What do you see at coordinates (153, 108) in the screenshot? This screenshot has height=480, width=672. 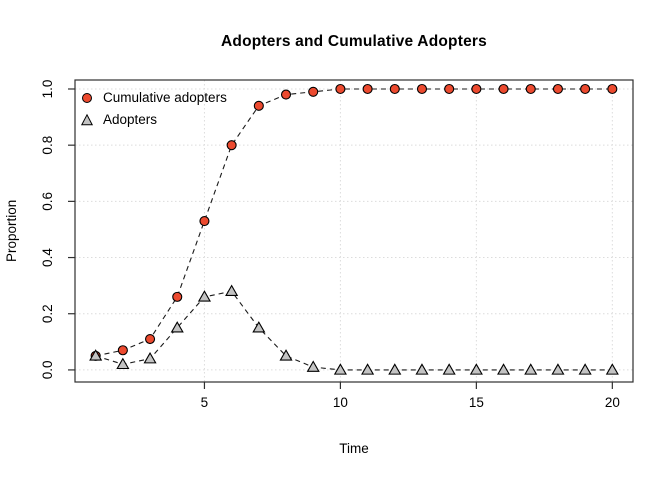 I see `legend: Cumulative adopters Adopters` at bounding box center [153, 108].